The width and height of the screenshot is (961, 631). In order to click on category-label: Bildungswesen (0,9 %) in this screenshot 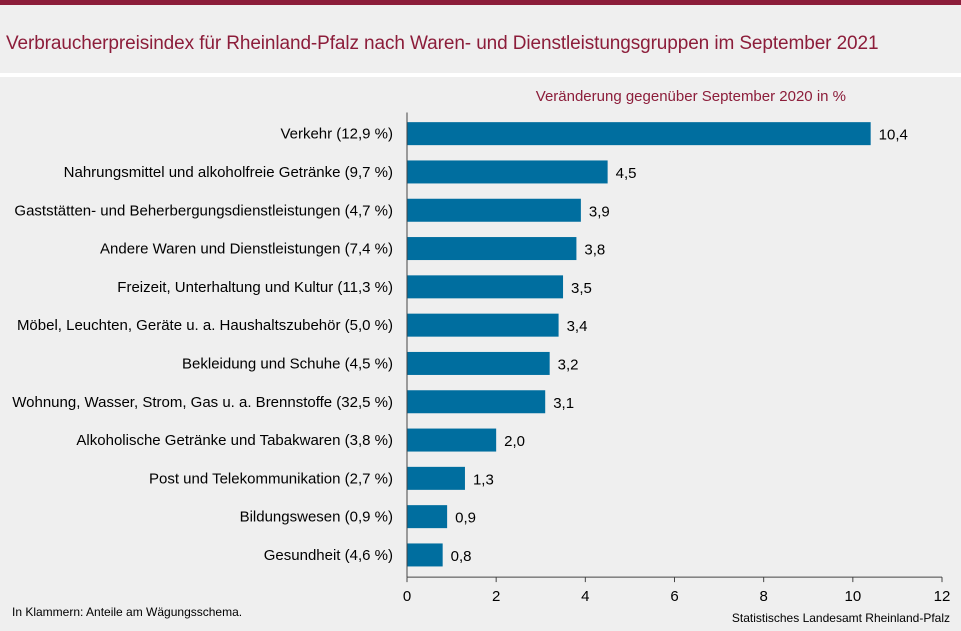, I will do `click(316, 517)`.